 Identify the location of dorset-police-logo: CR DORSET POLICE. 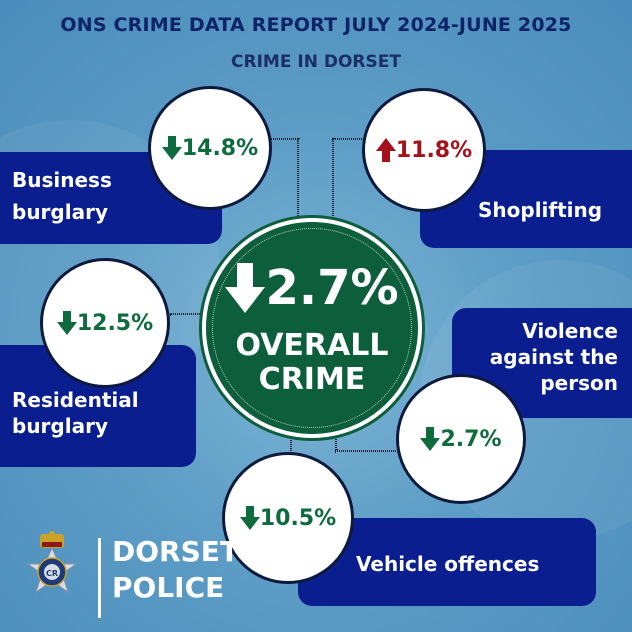
(127, 575).